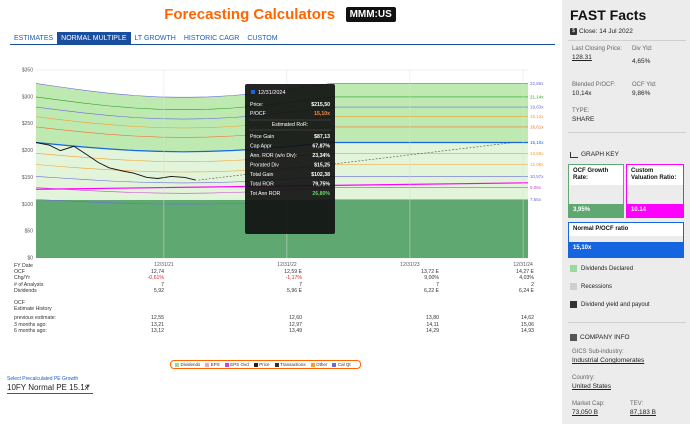  What do you see at coordinates (27, 151) in the screenshot?
I see `y-tick-label: $200` at bounding box center [27, 151].